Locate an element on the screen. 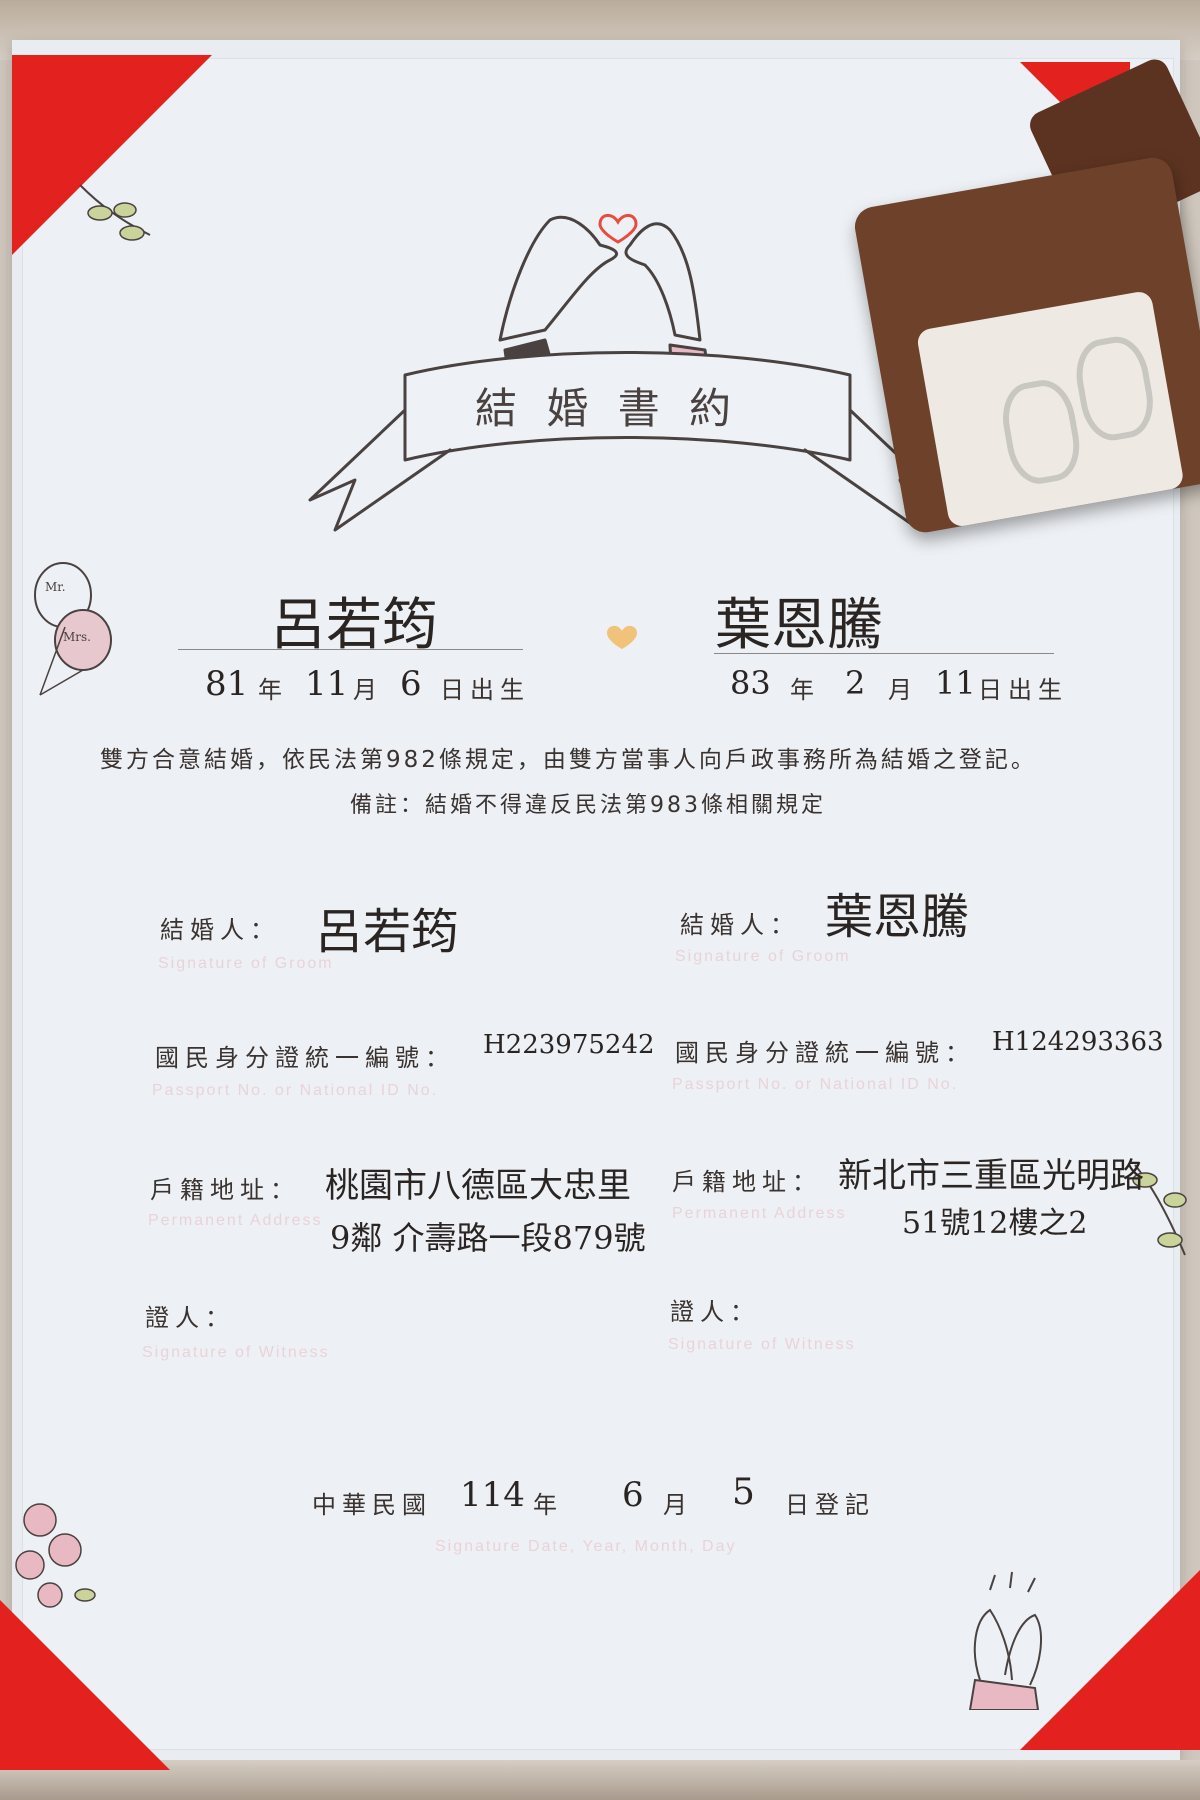  groom-birth-year: 83 is located at coordinates (750, 683).